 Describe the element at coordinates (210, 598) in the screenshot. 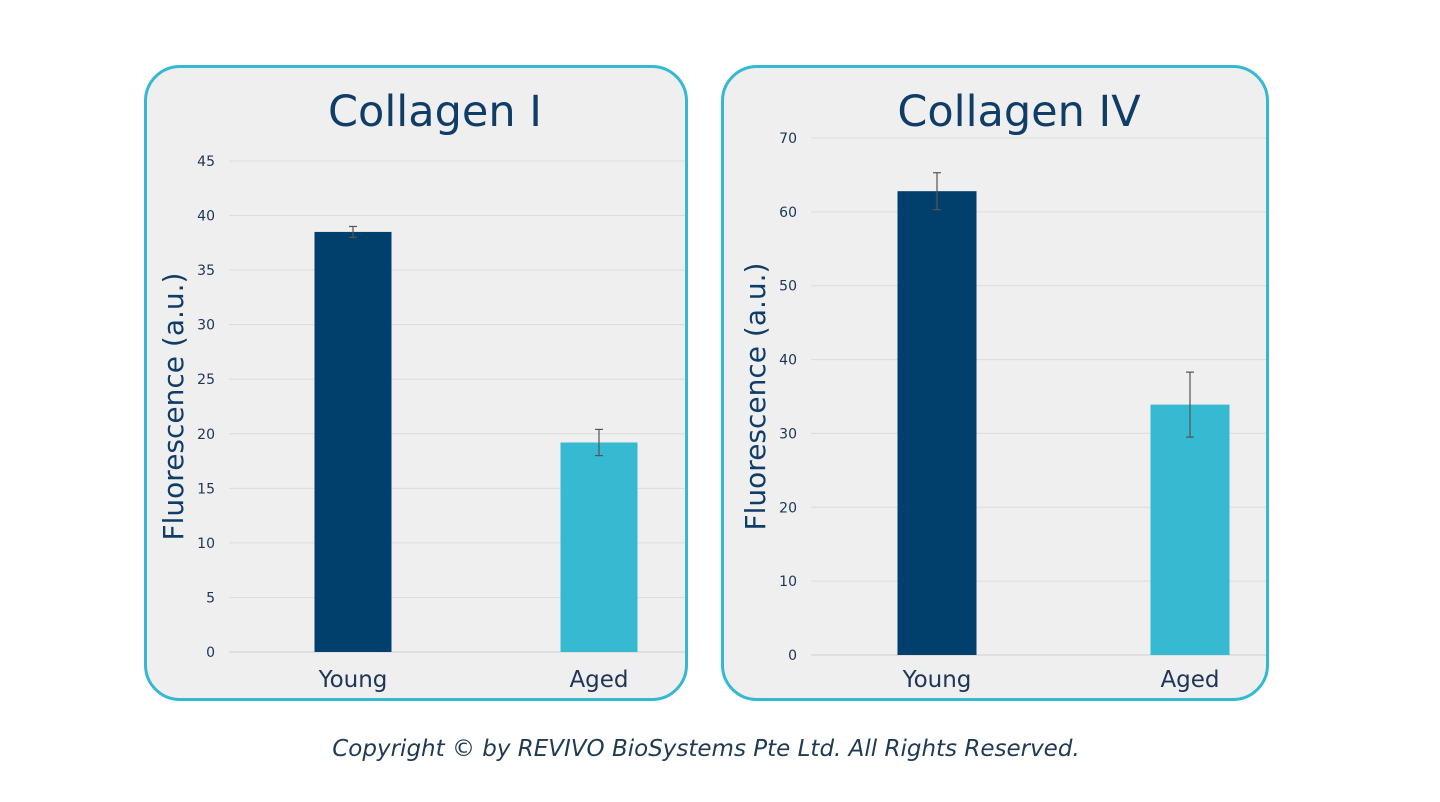

I see `y-tick-label: 5` at that location.